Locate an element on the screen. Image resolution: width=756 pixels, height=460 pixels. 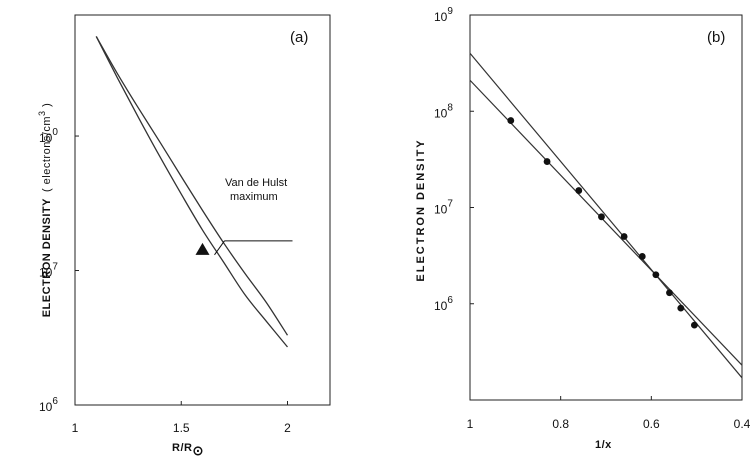
panel-a-x-tick-label: 1 is located at coordinates (75, 428).